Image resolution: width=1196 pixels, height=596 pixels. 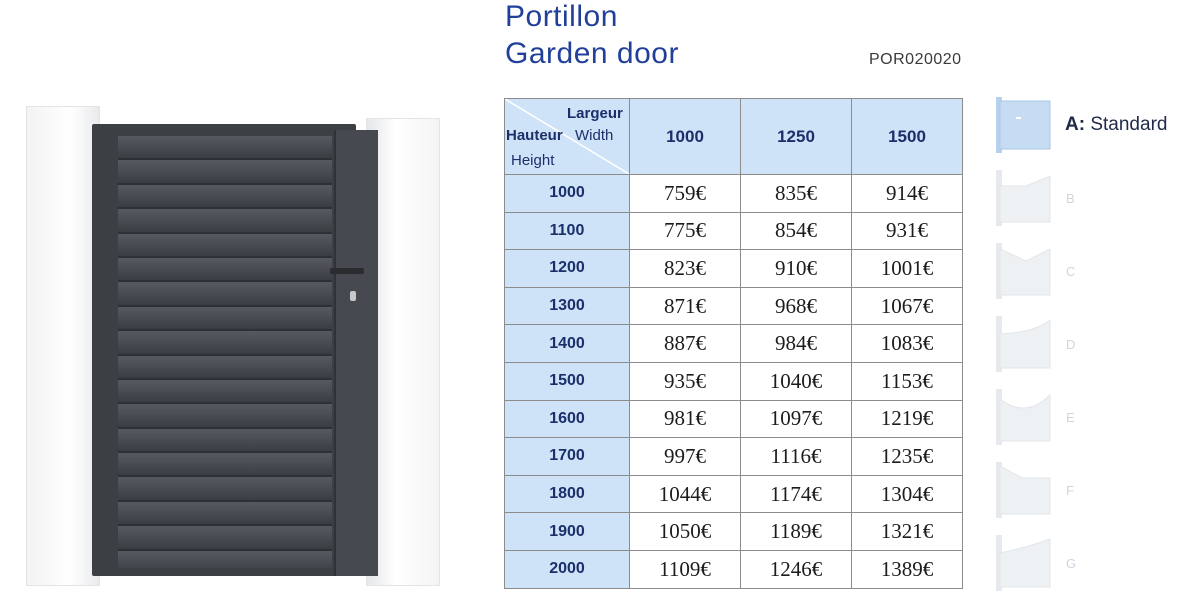 I want to click on variant-thumbnail-e, so click(x=1025, y=417).